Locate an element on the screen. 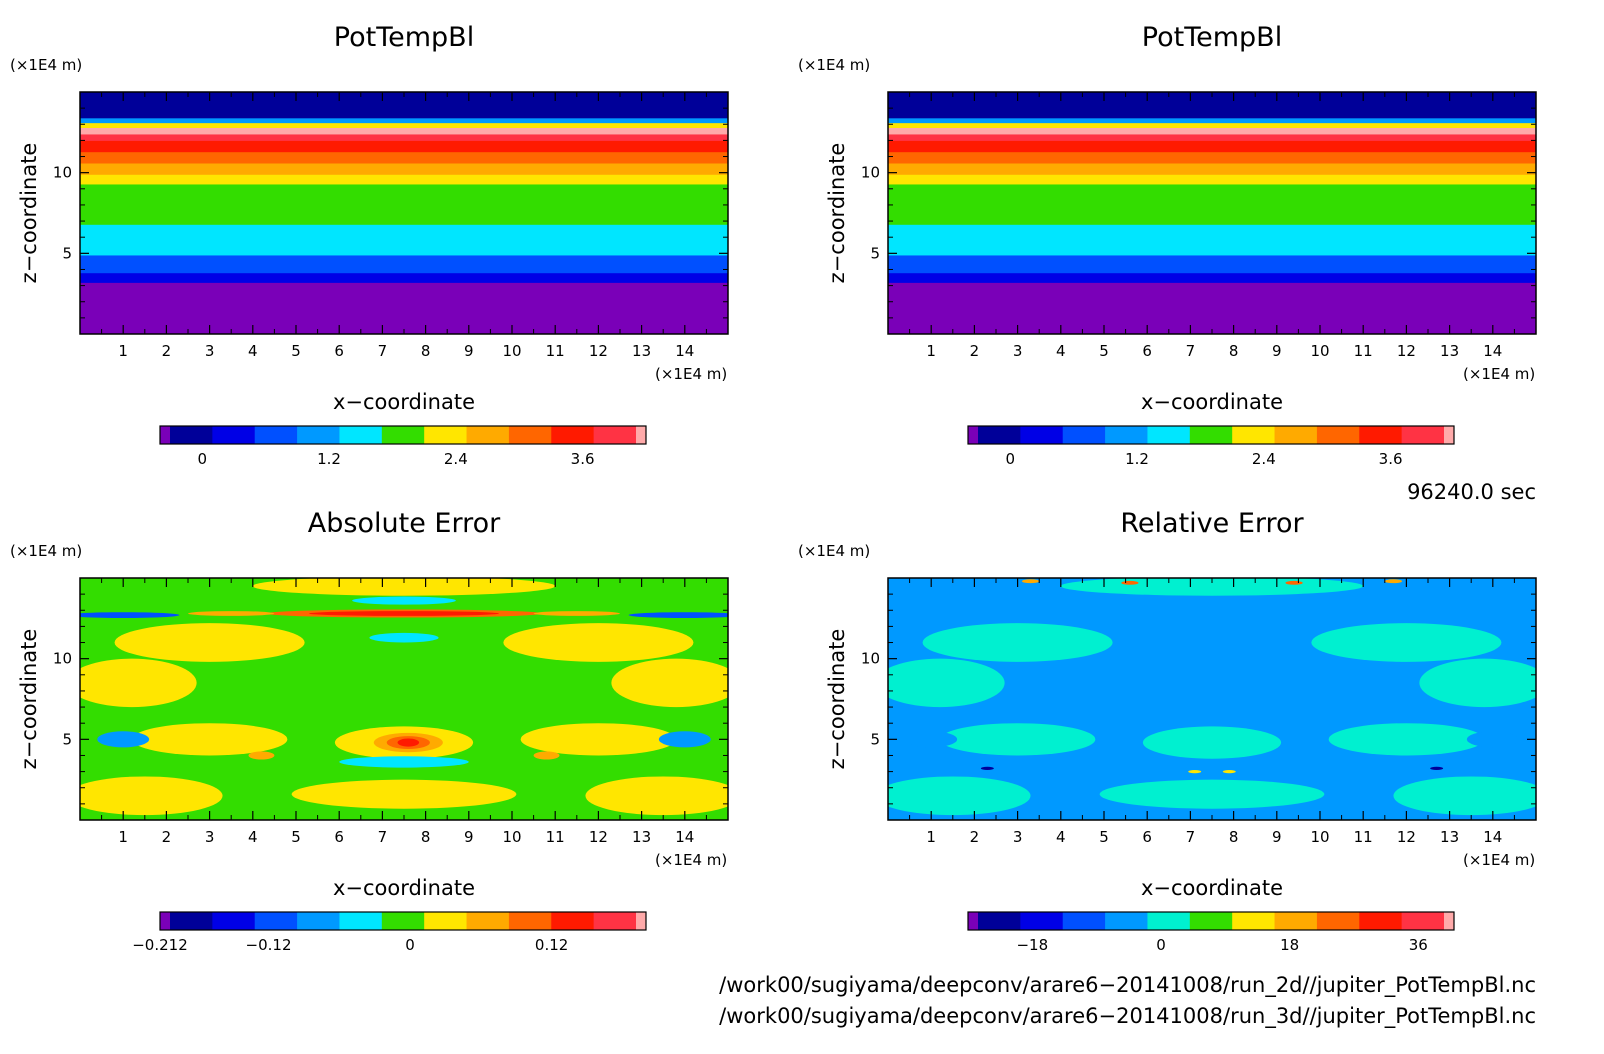  colorbar-tick-label: −0.212 is located at coordinates (160, 945).